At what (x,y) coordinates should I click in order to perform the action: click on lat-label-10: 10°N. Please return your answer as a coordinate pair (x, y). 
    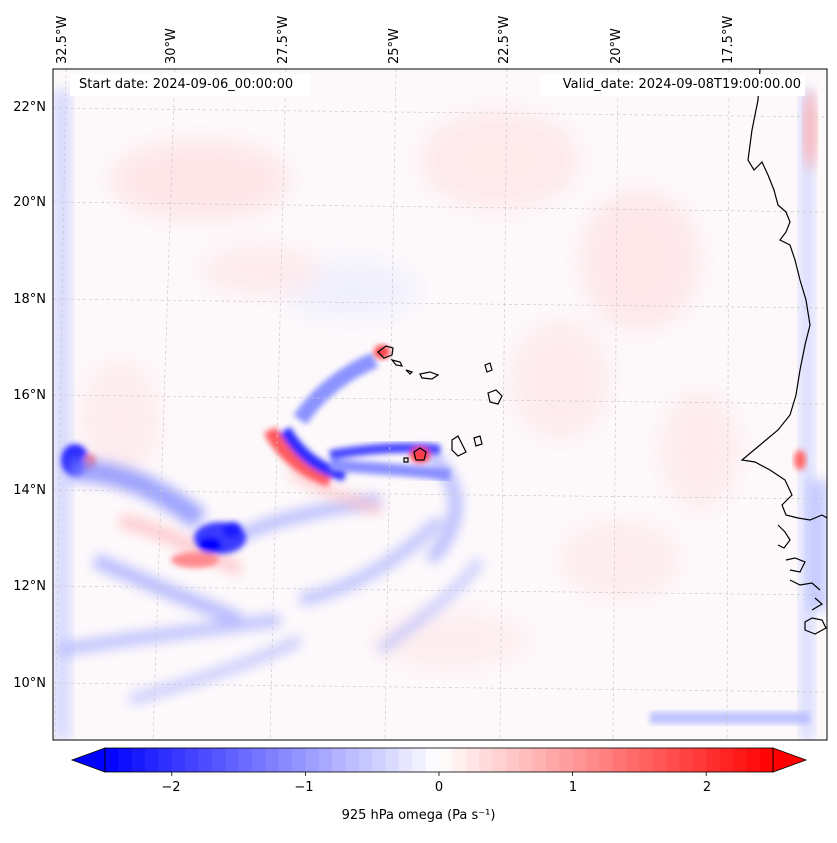
    Looking at the image, I should click on (29, 683).